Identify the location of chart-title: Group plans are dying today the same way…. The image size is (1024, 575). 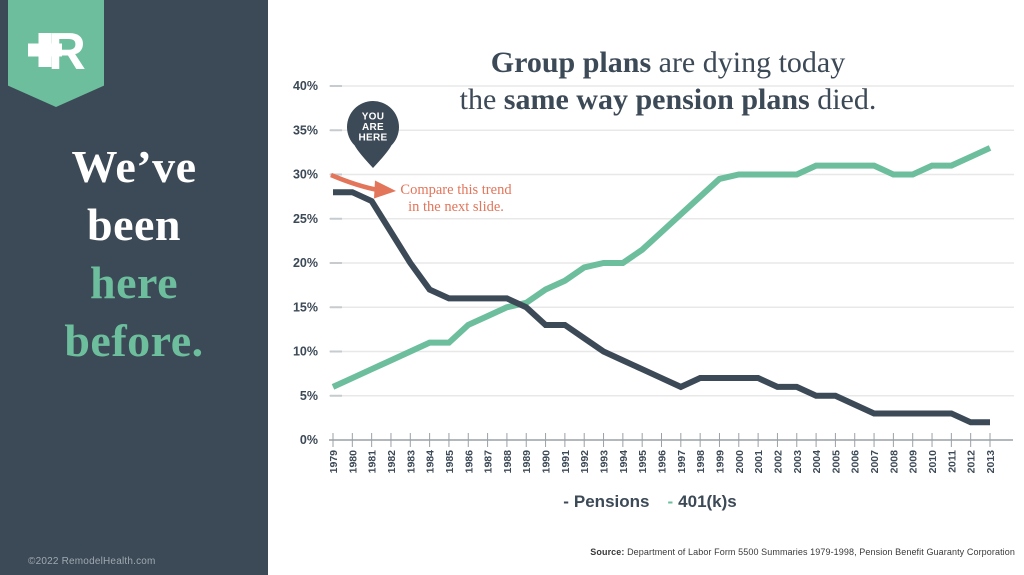
(662, 81).